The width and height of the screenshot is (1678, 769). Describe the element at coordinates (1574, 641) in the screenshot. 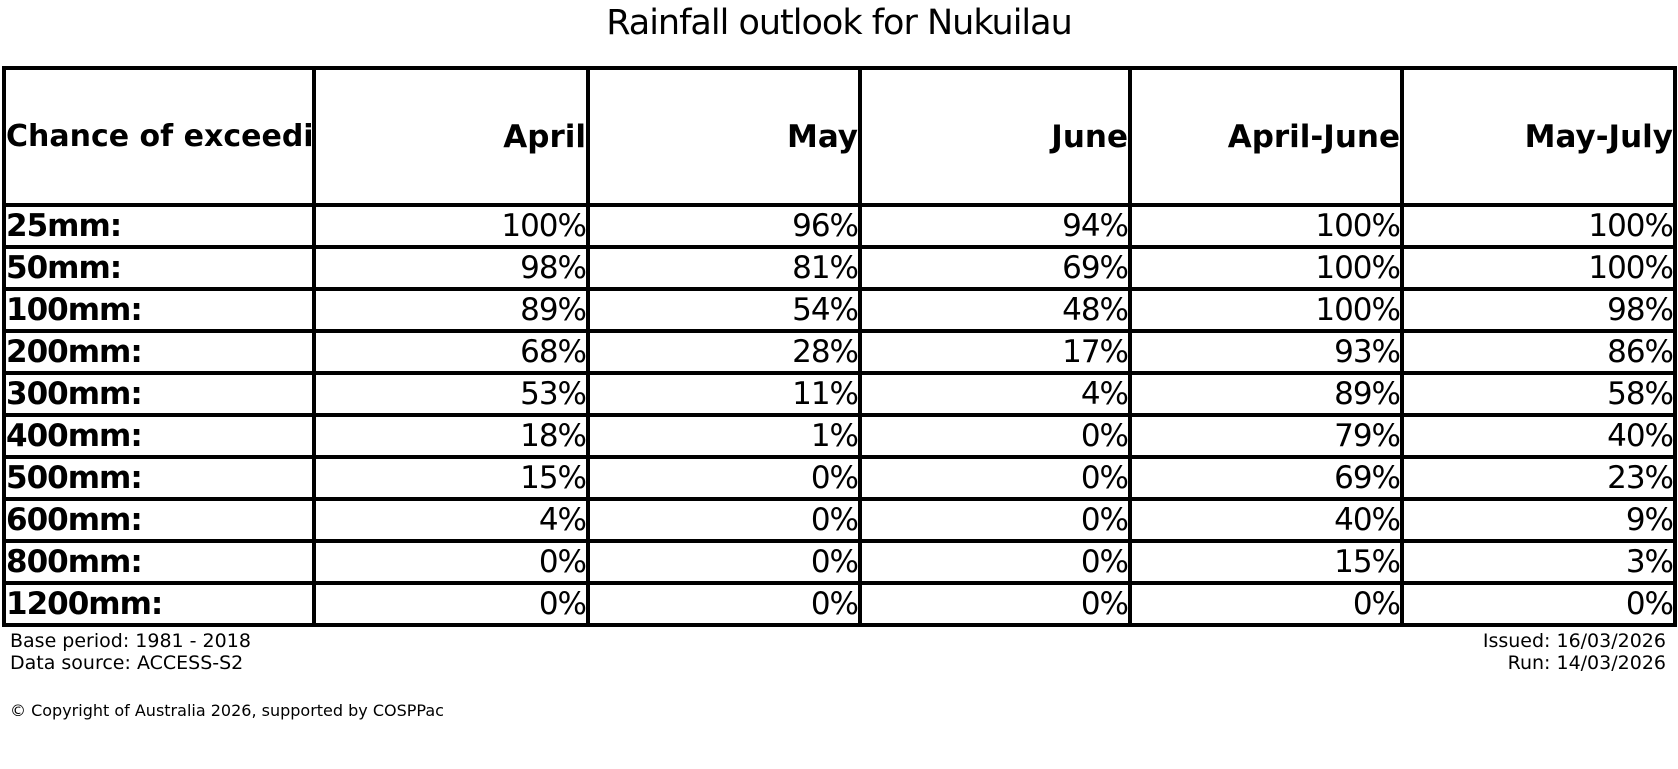

I see `issued-date-text: Issued: 16/03/2026` at that location.